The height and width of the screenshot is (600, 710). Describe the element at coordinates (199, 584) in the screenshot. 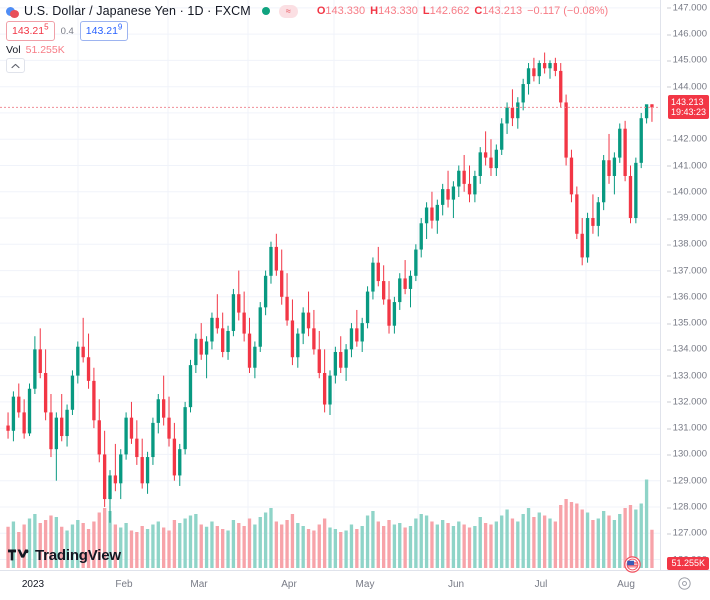

I see `time-tick: Mar` at that location.